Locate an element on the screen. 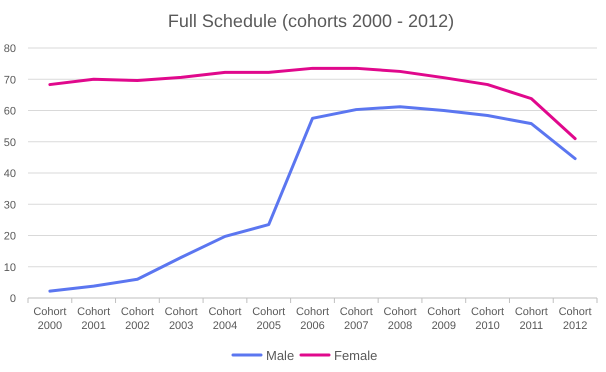 The height and width of the screenshot is (372, 606). y-tick-label: 70 is located at coordinates (10, 80).